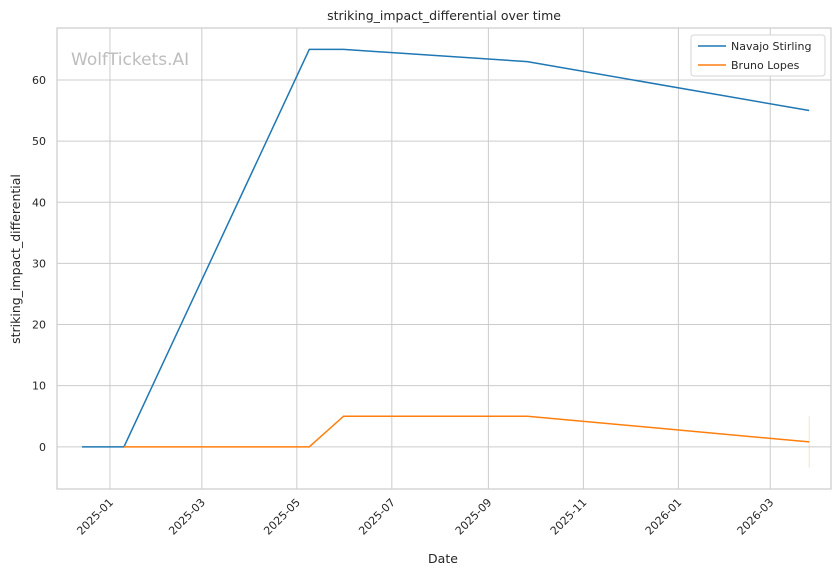 The height and width of the screenshot is (579, 840). What do you see at coordinates (664, 517) in the screenshot?
I see `x-tick-label: 2026-01` at bounding box center [664, 517].